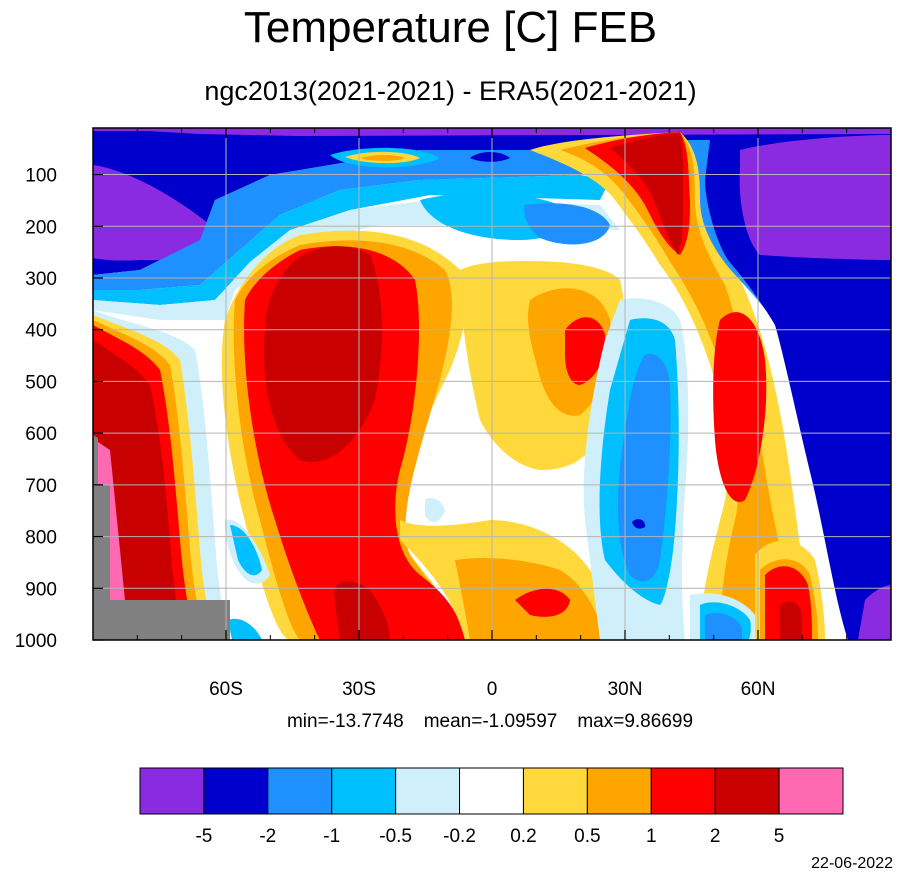  What do you see at coordinates (161, 537) in the screenshot?
I see `missing-data-mask` at bounding box center [161, 537].